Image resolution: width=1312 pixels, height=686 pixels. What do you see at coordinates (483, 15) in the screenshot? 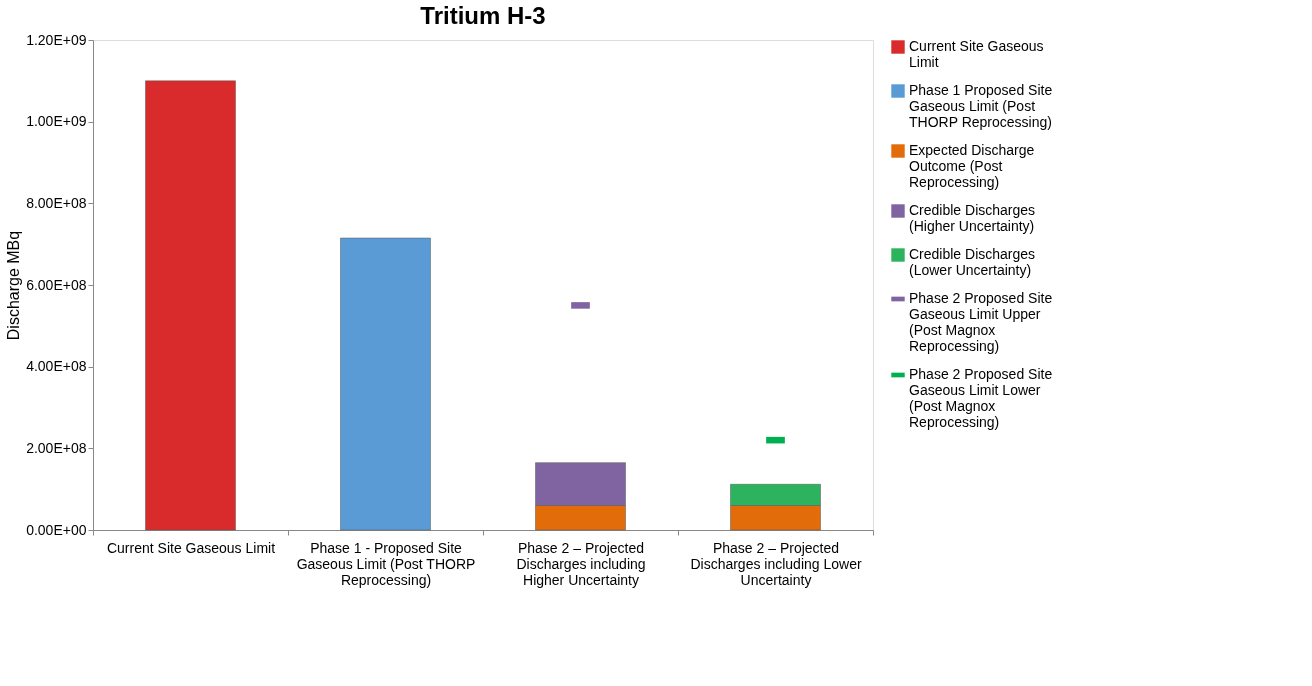
I see `chart-title: Tritium H-3` at bounding box center [483, 15].